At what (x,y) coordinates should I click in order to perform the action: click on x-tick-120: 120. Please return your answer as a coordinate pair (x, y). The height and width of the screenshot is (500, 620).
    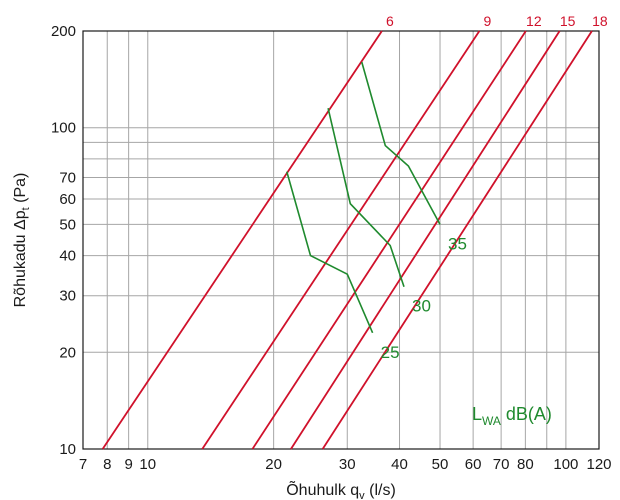
    Looking at the image, I should click on (598, 464).